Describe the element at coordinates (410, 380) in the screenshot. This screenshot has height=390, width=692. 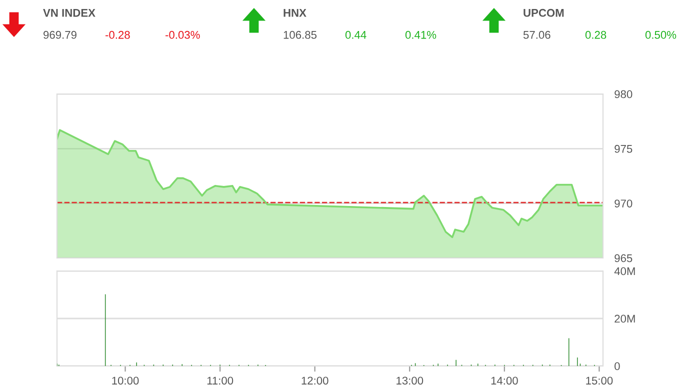
I see `x-tick-label: 13:00` at that location.